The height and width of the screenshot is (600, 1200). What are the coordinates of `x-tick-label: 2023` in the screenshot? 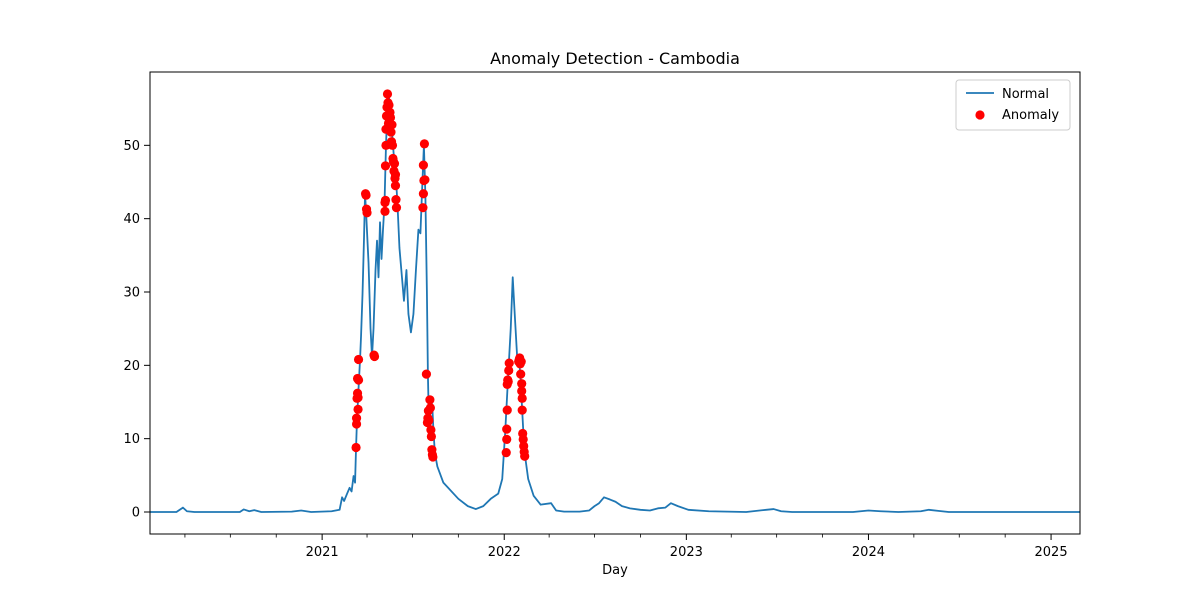 It's located at (686, 552).